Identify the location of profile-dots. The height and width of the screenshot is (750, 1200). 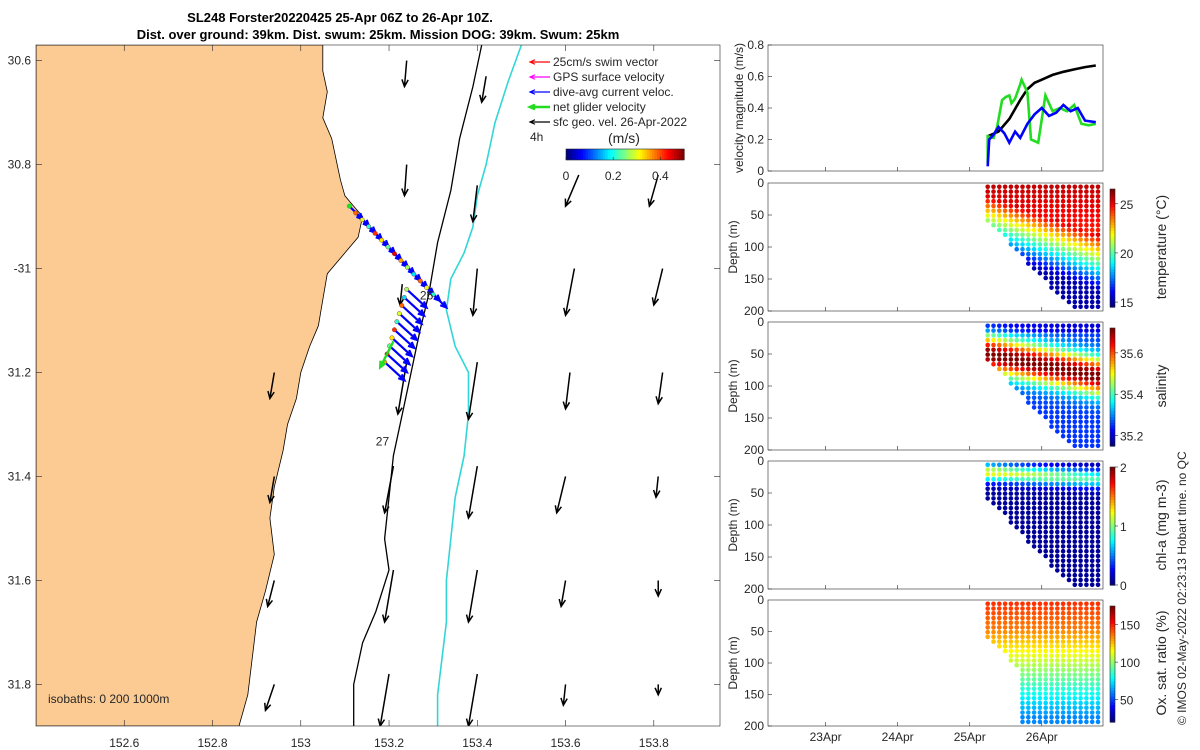
(1043, 386).